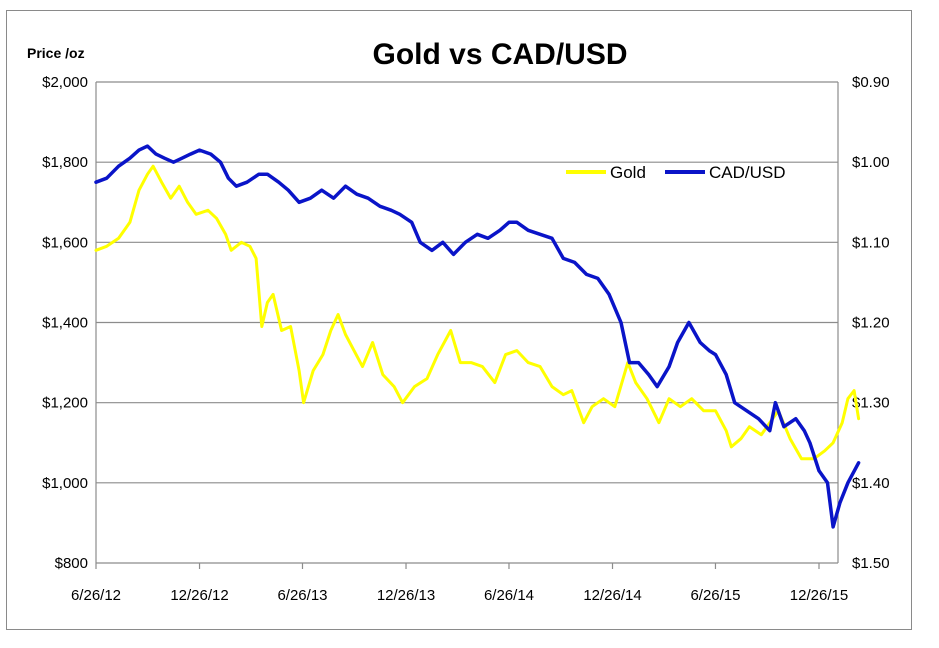  Describe the element at coordinates (871, 563) in the screenshot. I see `right-tick-label: $1.50` at that location.